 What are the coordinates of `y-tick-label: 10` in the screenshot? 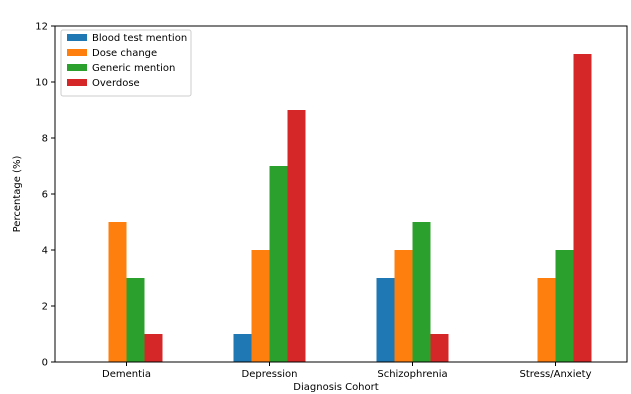 It's located at (41, 83).